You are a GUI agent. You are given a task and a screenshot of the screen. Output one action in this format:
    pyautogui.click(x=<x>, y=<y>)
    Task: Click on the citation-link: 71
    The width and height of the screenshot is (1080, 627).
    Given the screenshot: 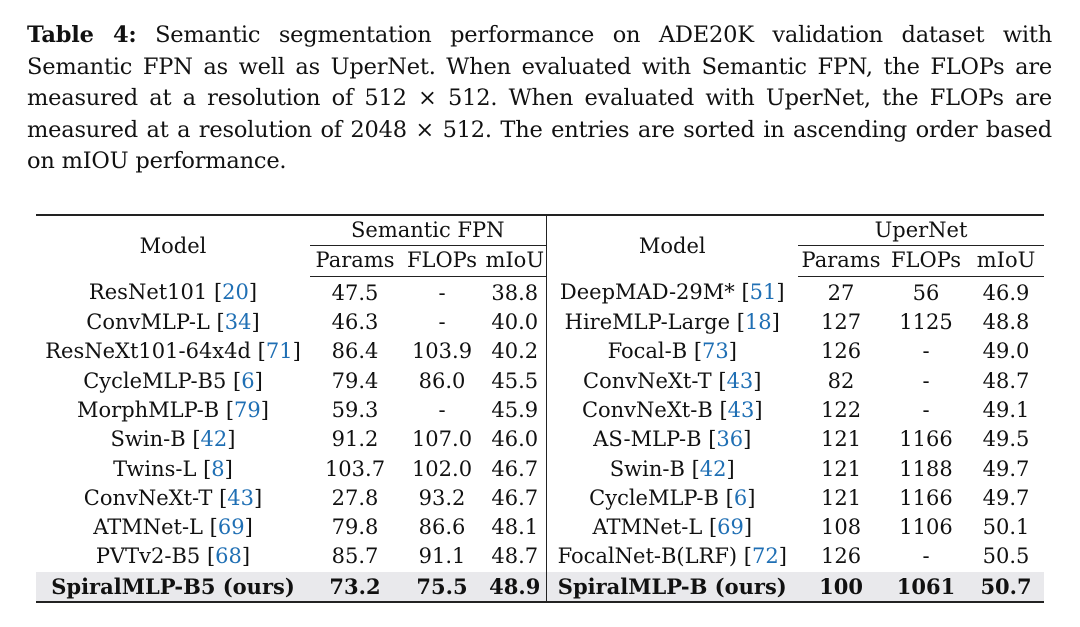 What is the action you would take?
    pyautogui.click(x=279, y=351)
    